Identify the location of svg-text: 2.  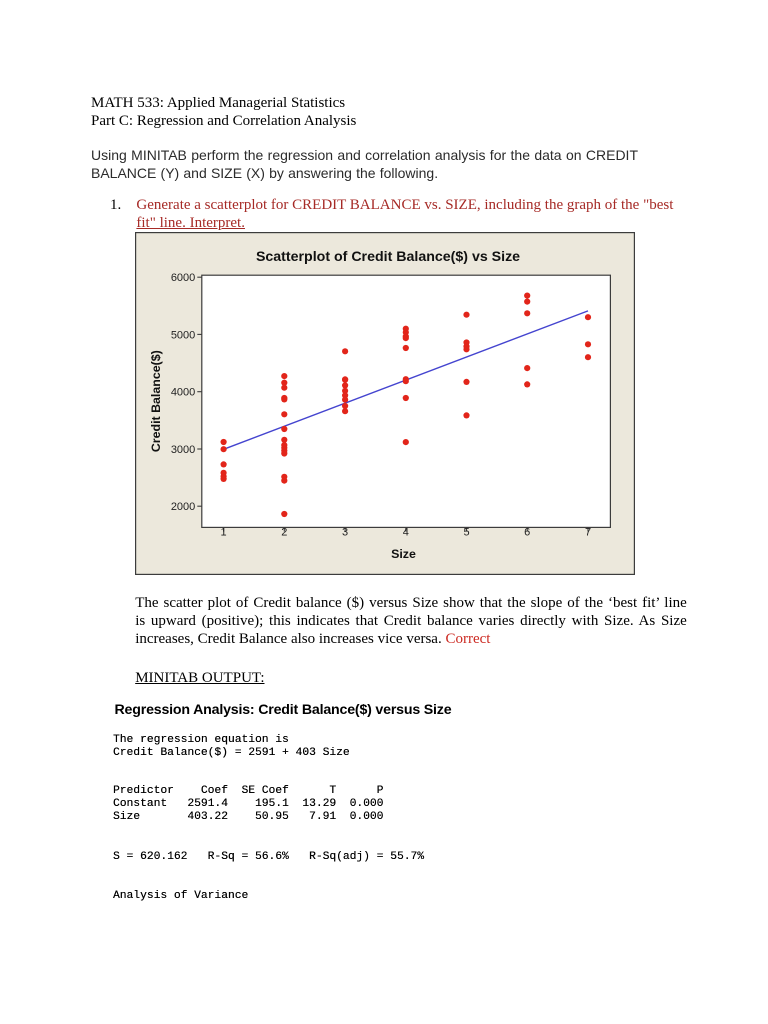
(284, 533).